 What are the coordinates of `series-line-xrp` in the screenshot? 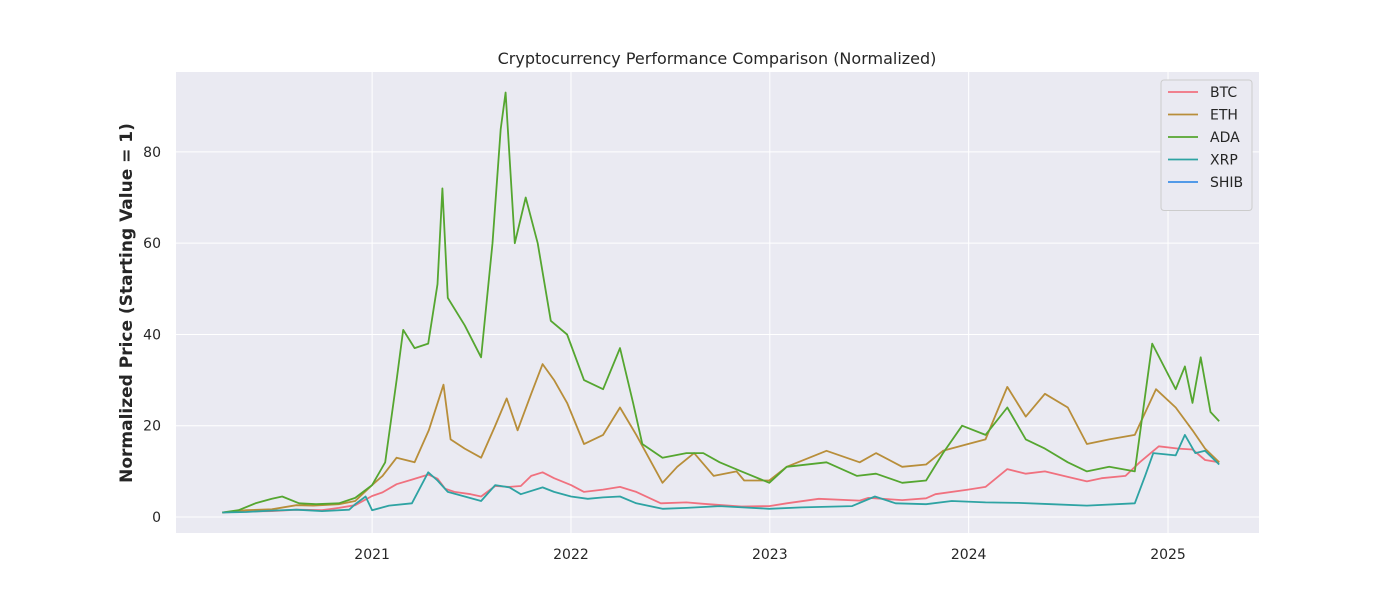 It's located at (721, 474).